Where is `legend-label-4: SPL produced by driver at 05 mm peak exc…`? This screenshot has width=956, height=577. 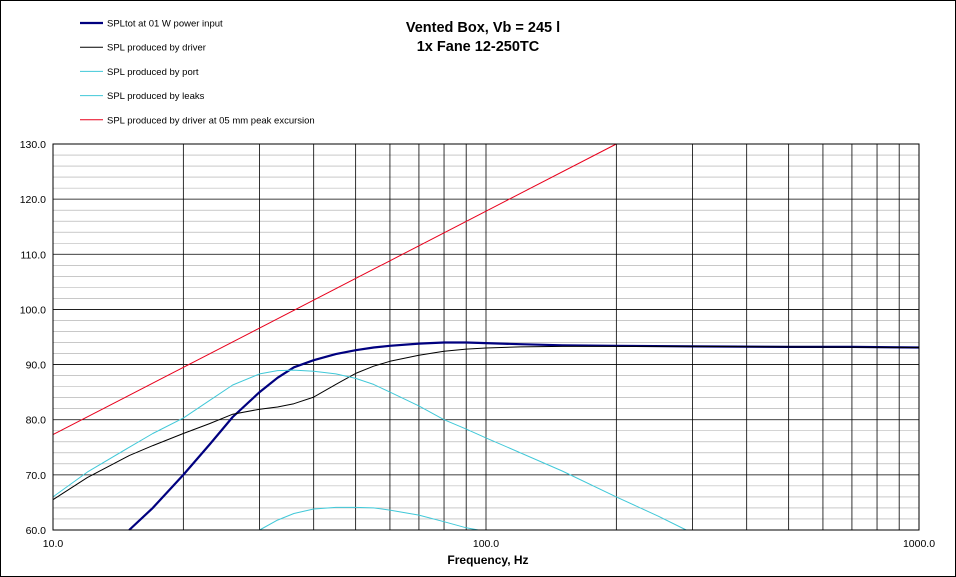
legend-label-4: SPL produced by driver at 05 mm peak exc… is located at coordinates (211, 120).